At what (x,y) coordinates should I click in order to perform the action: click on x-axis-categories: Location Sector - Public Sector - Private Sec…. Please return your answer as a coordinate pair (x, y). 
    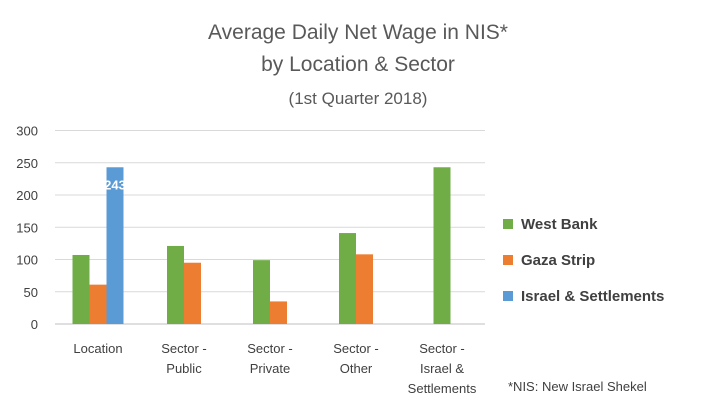
    Looking at the image, I should click on (274, 368).